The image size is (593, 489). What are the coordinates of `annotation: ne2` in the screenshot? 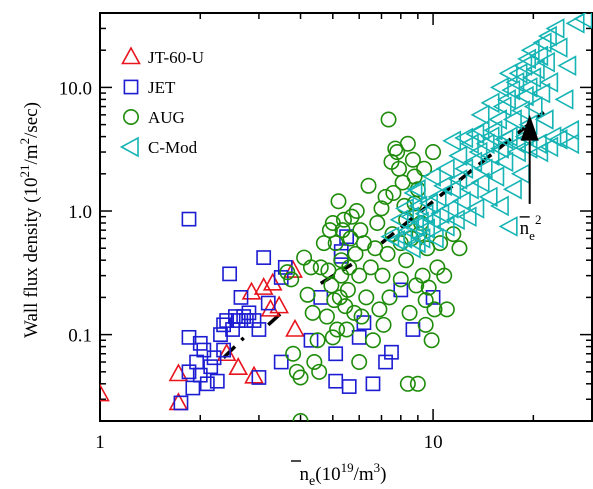 It's located at (530, 178).